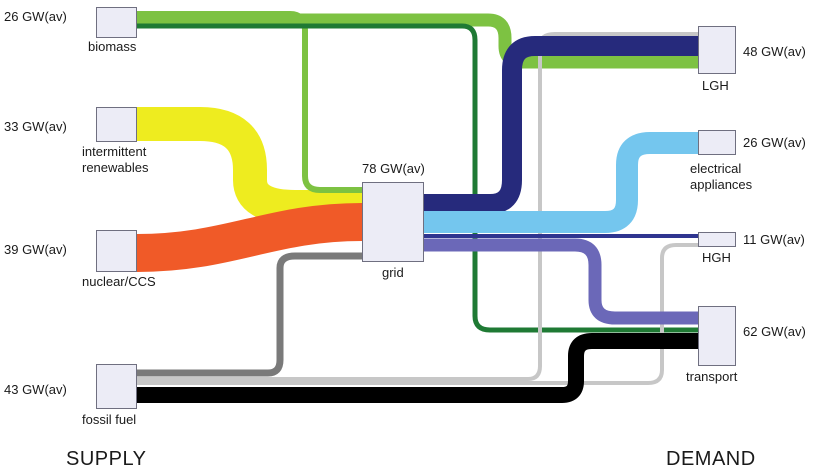 This screenshot has width=832, height=475. I want to click on supply-heading: SUPPLY, so click(106, 459).